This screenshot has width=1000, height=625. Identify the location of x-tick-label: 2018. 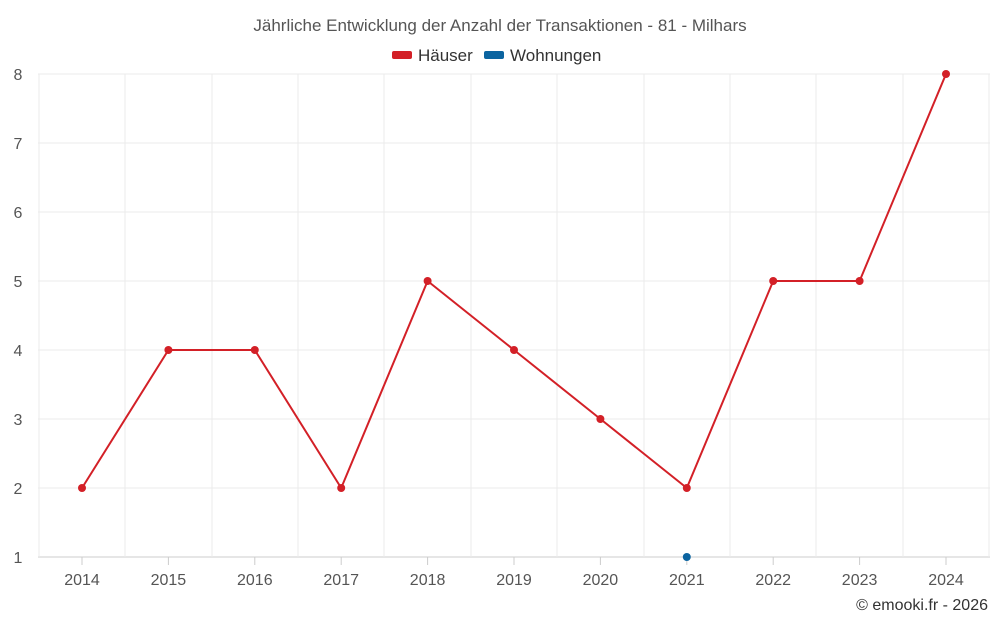
(428, 580).